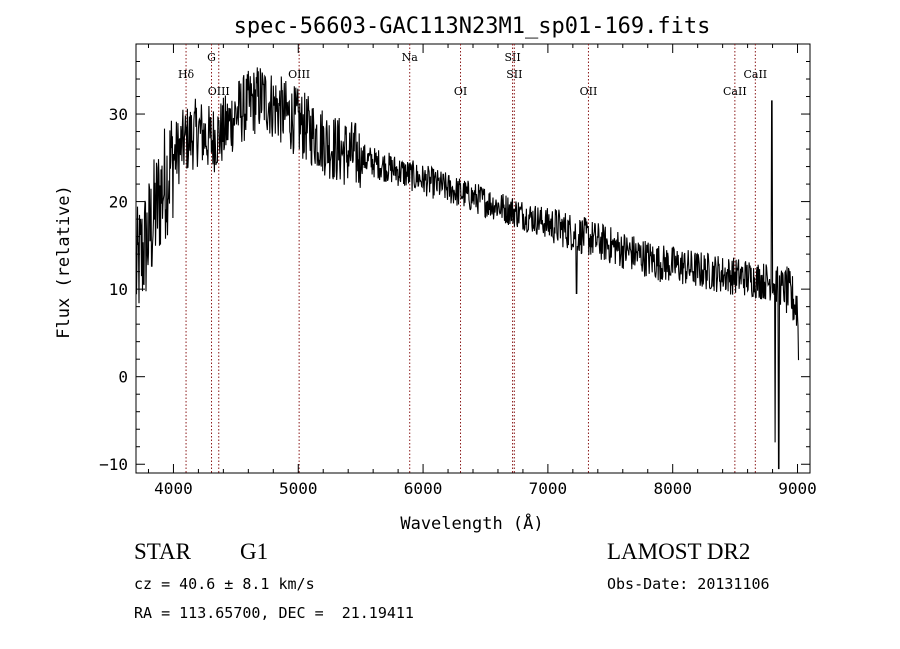 Image resolution: width=900 pixels, height=649 pixels. I want to click on y-tick-label-2: 10, so click(118, 289).